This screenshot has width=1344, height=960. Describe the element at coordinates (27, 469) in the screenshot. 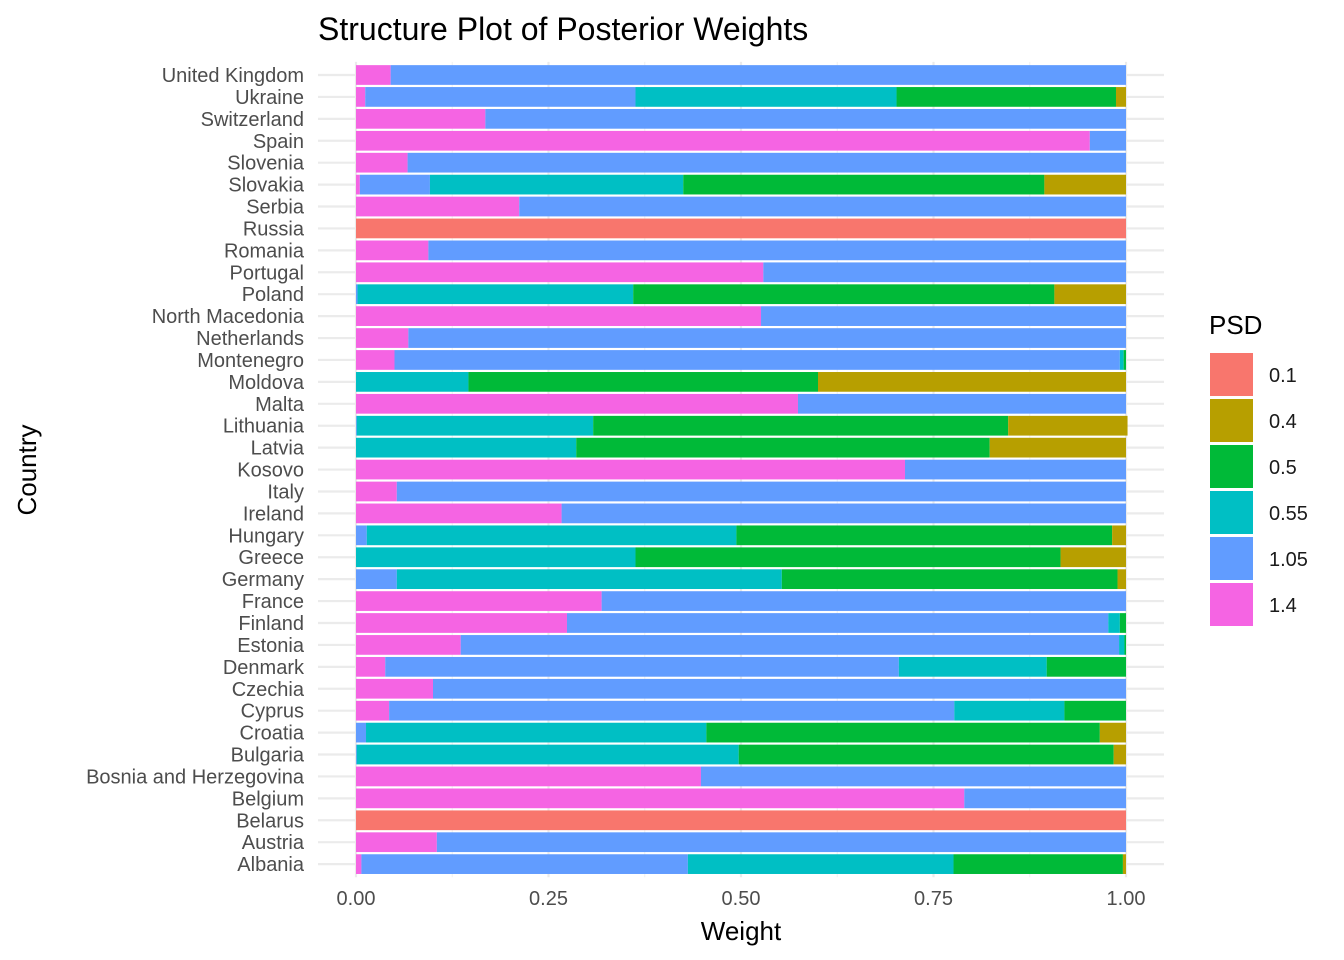

I see `y-axis-title: Country` at that location.